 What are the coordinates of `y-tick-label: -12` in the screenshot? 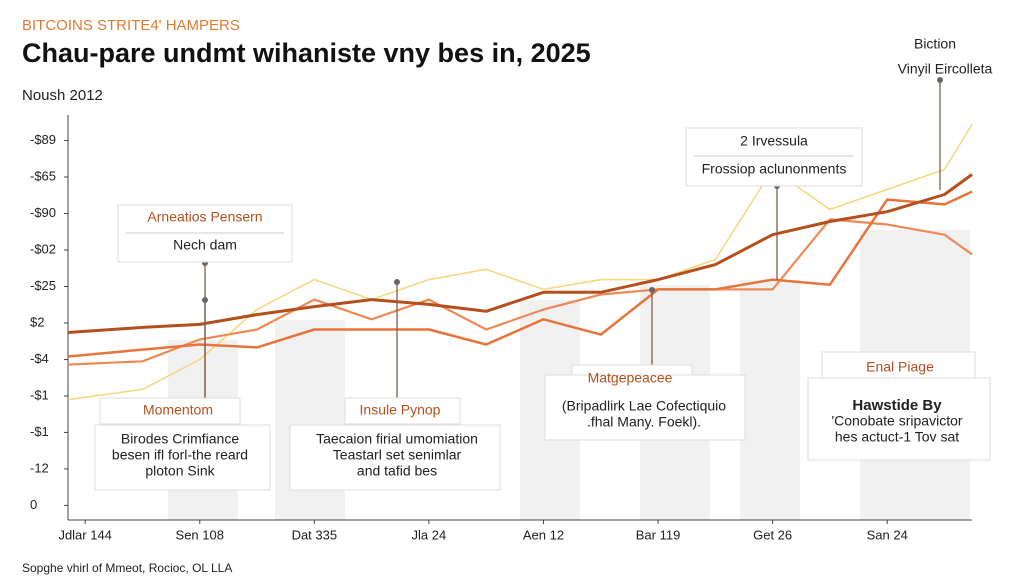 It's located at (39, 467).